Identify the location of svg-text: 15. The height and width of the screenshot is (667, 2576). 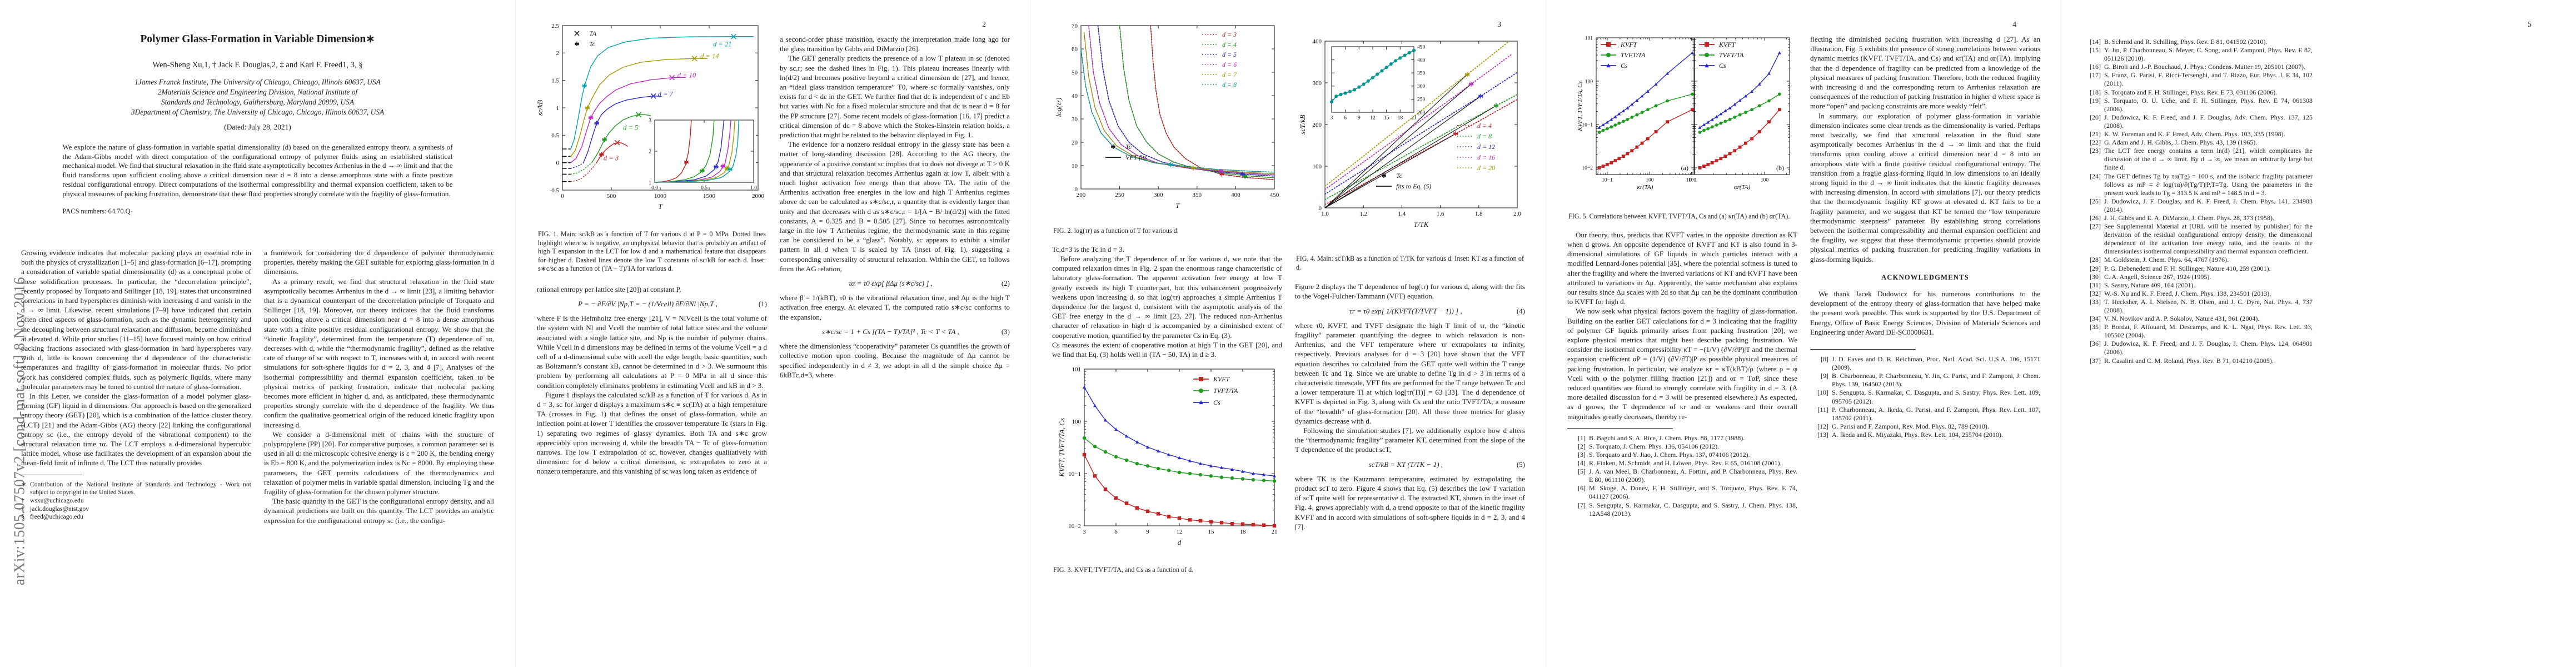
(1386, 118).